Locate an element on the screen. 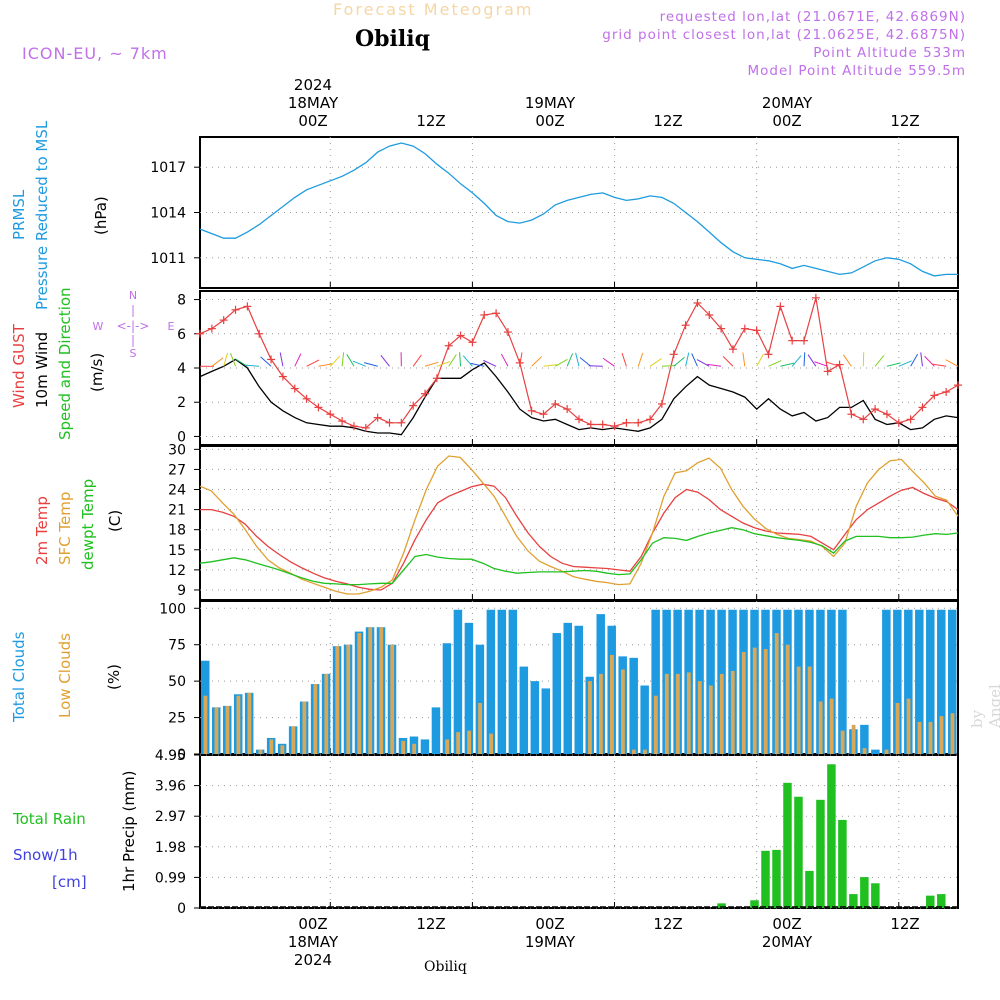  y-tick-label: 8 is located at coordinates (181, 301).